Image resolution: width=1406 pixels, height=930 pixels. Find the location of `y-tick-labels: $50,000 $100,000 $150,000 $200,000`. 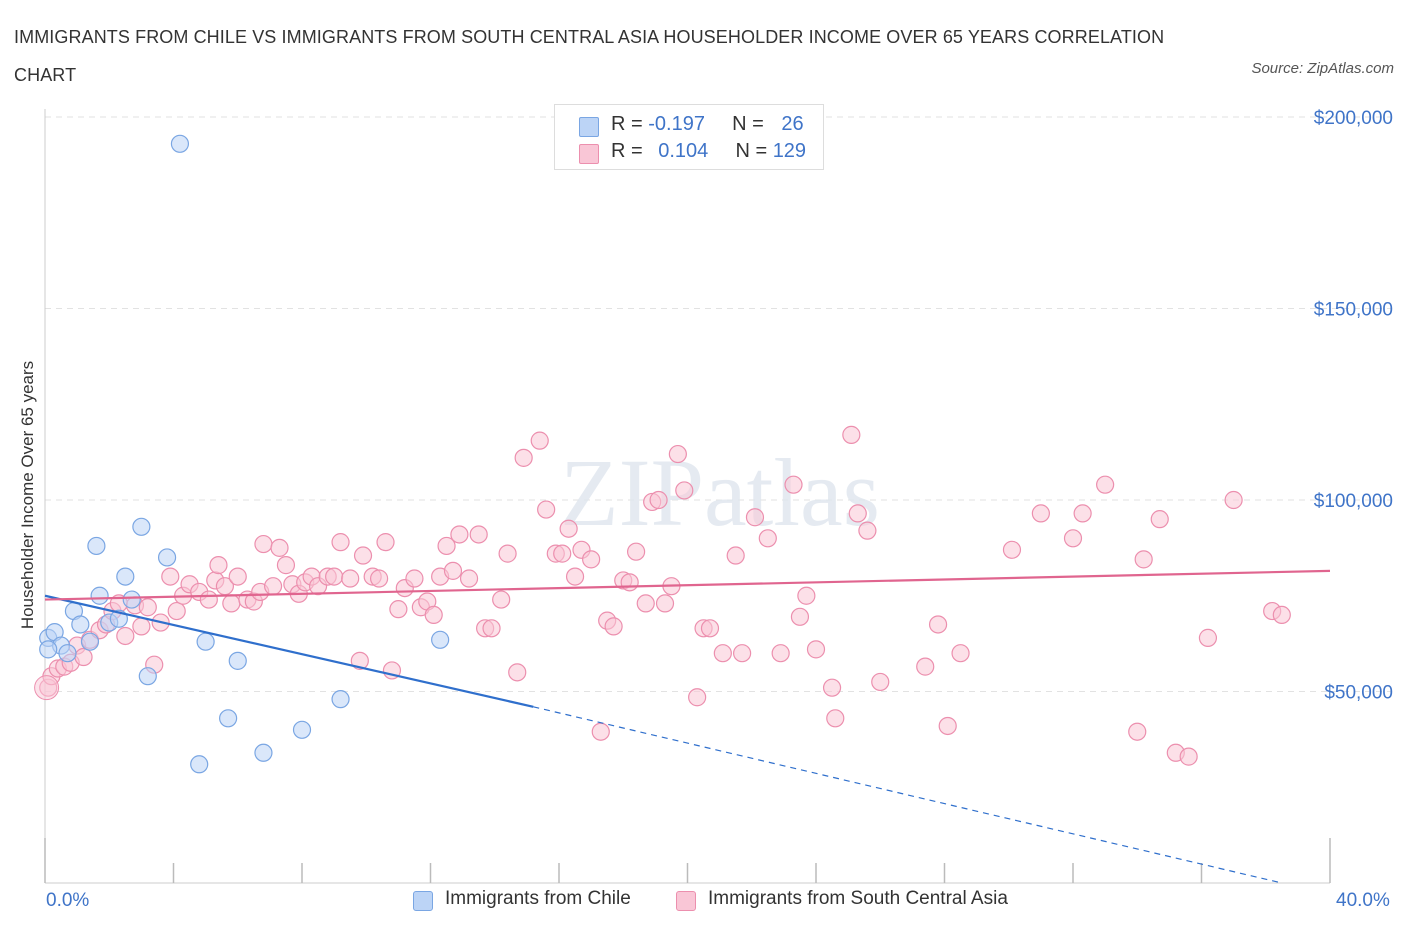

y-tick-labels: $50,000 $100,000 $150,000 $200,000 is located at coordinates (1353, 406).